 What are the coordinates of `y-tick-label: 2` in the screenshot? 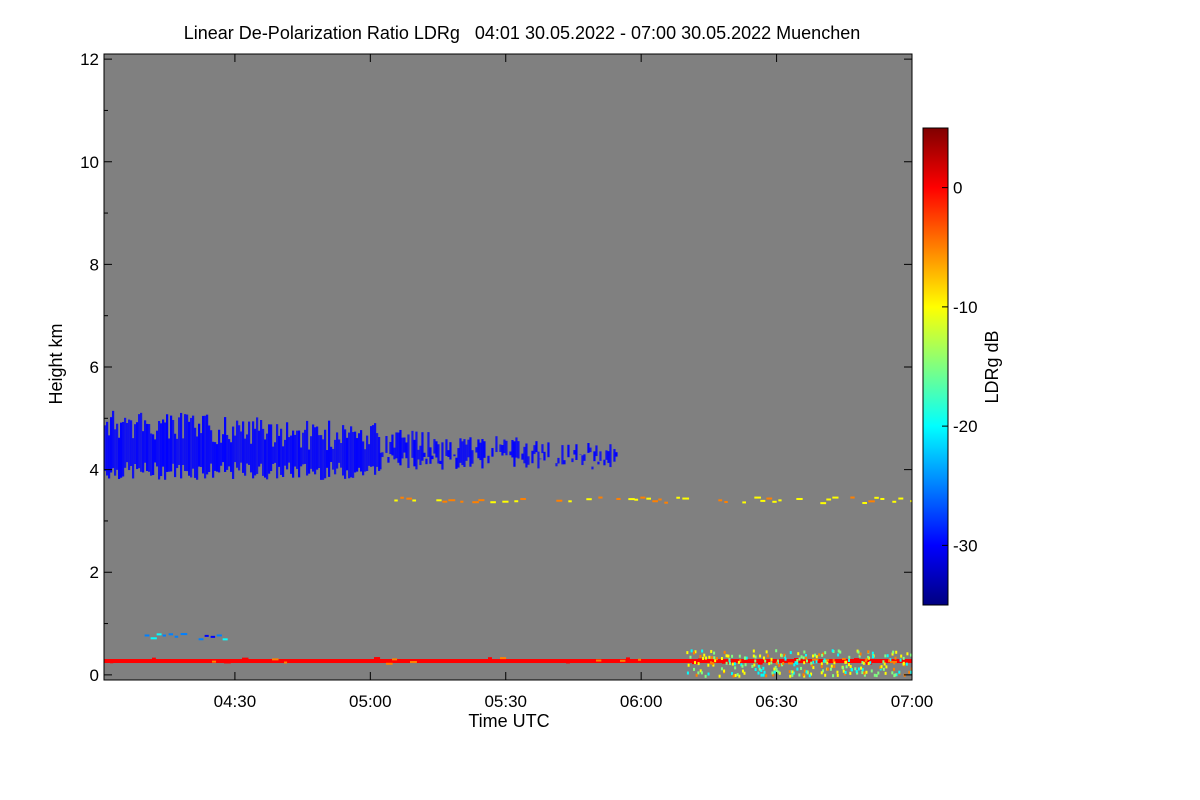 It's located at (94, 572).